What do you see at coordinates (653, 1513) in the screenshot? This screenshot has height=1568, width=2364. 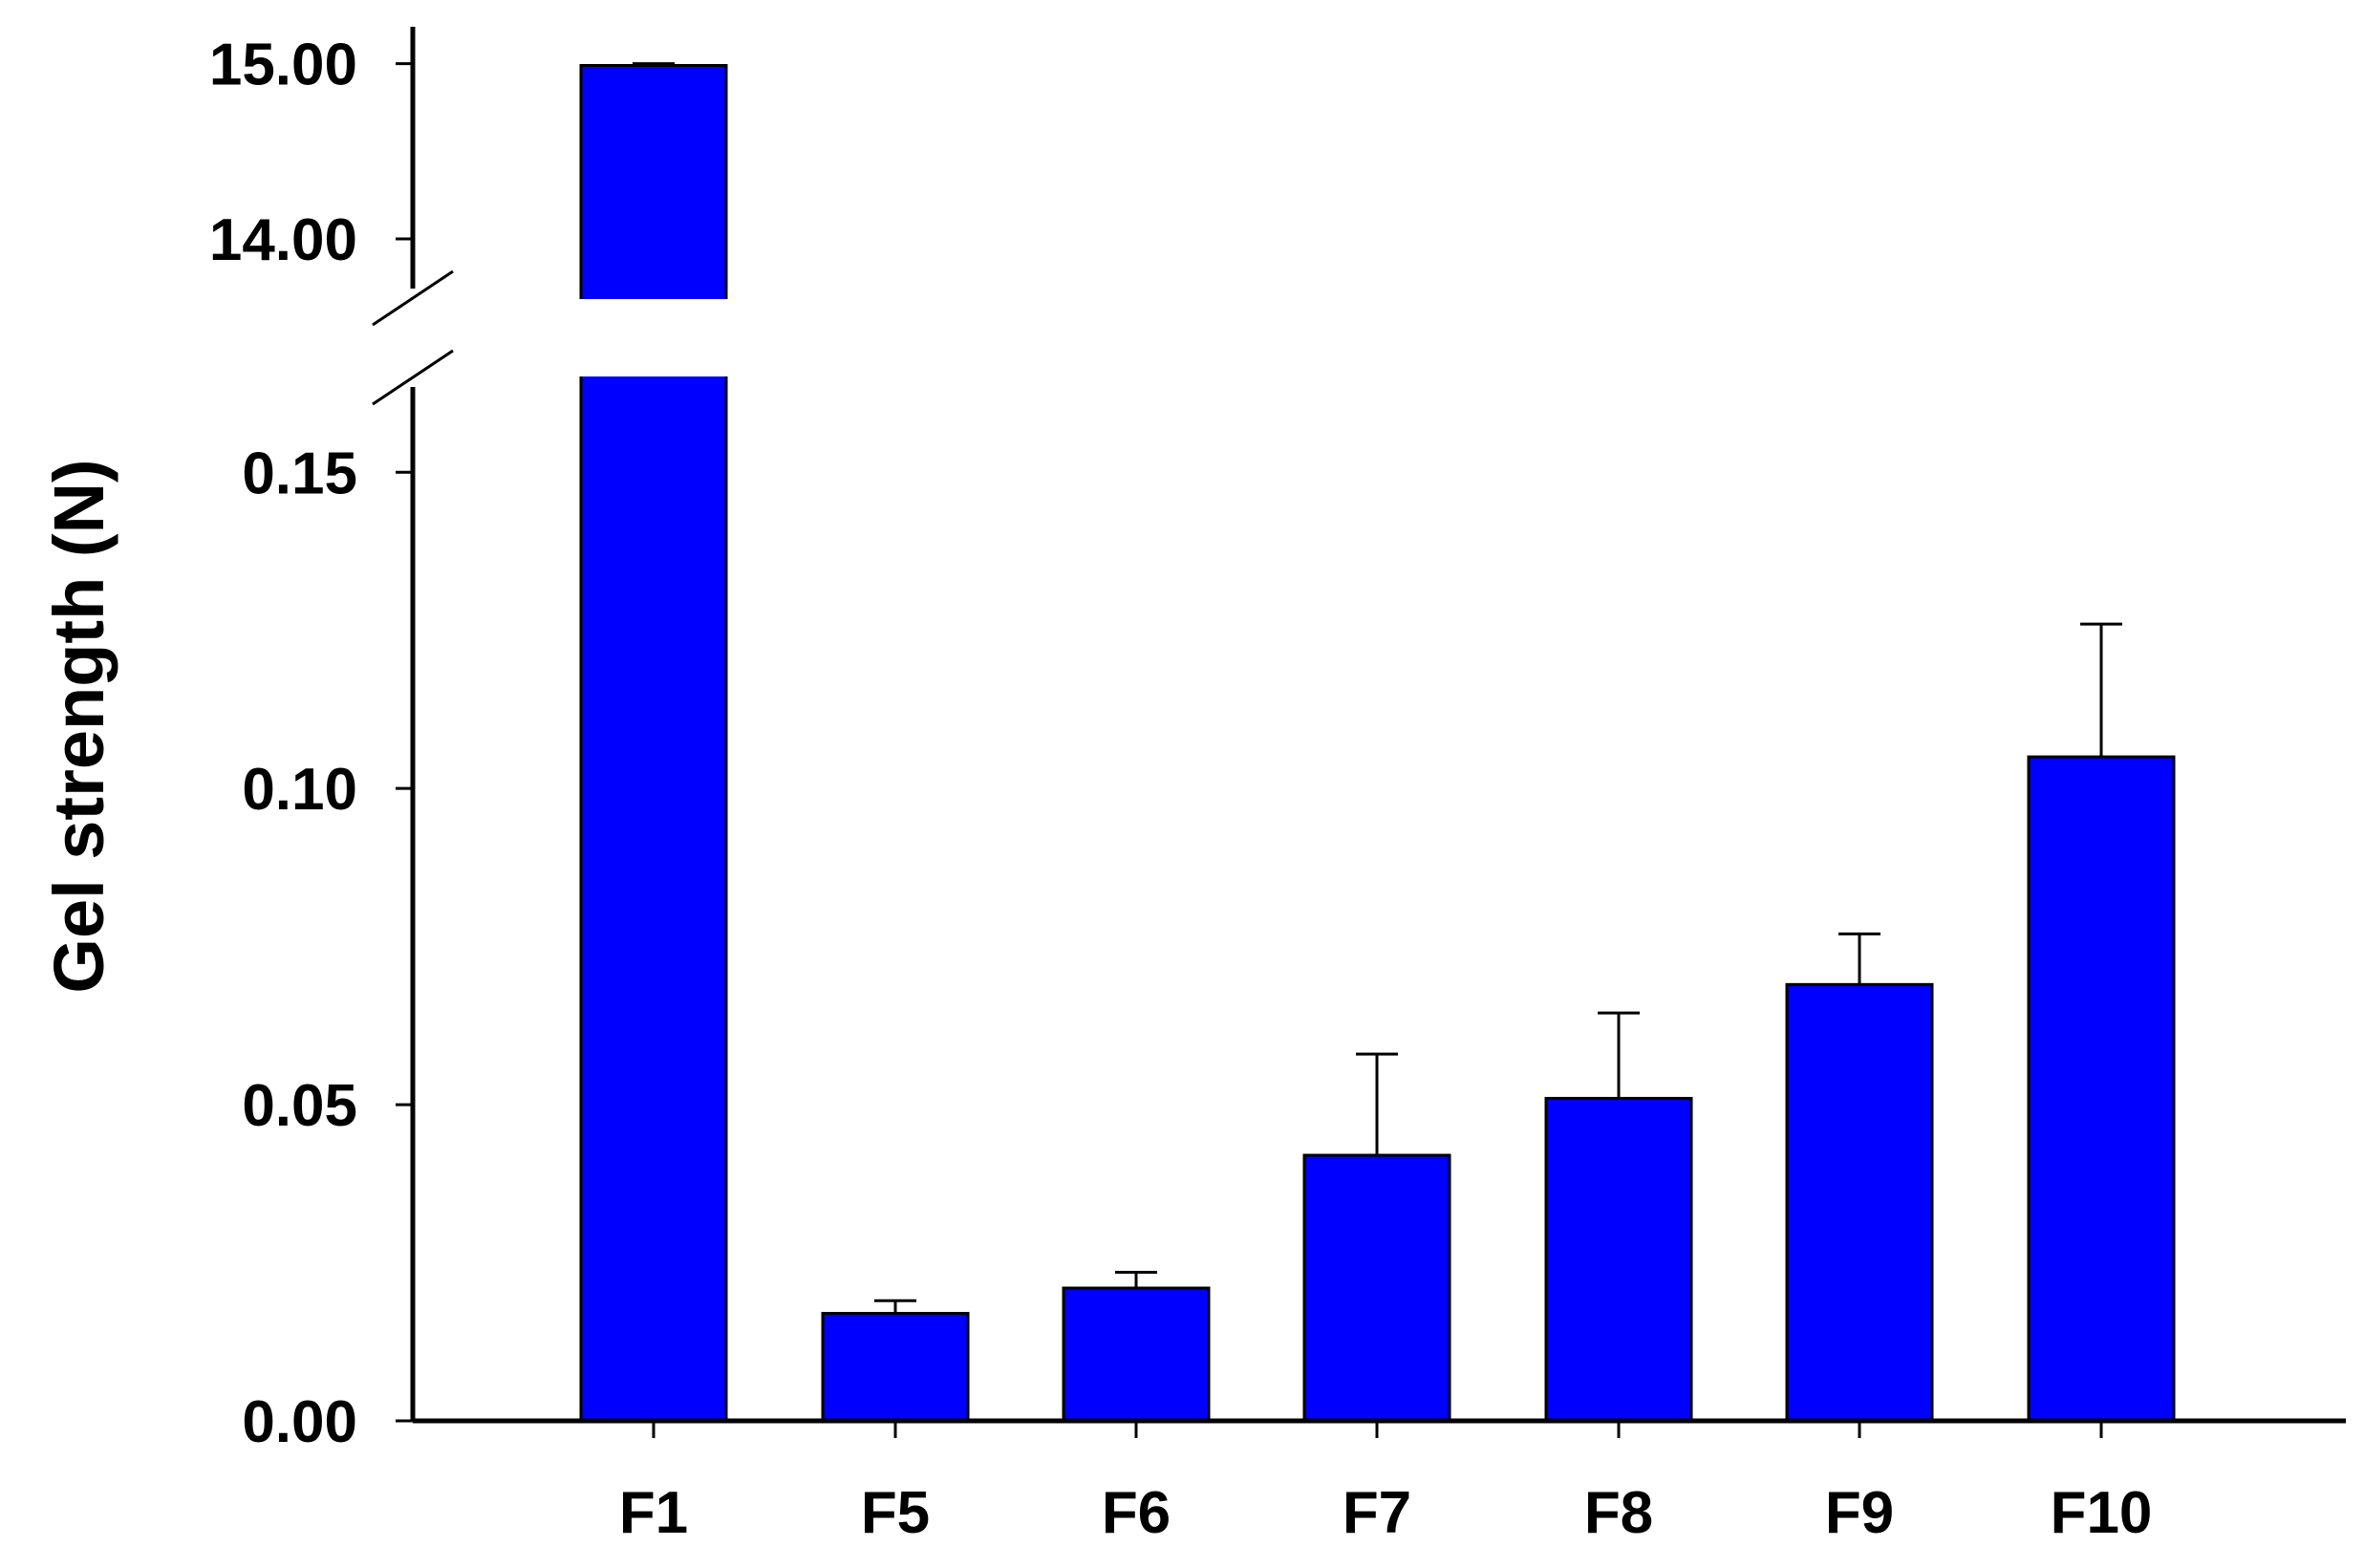 I see `x-tick-label-f1: F1` at bounding box center [653, 1513].